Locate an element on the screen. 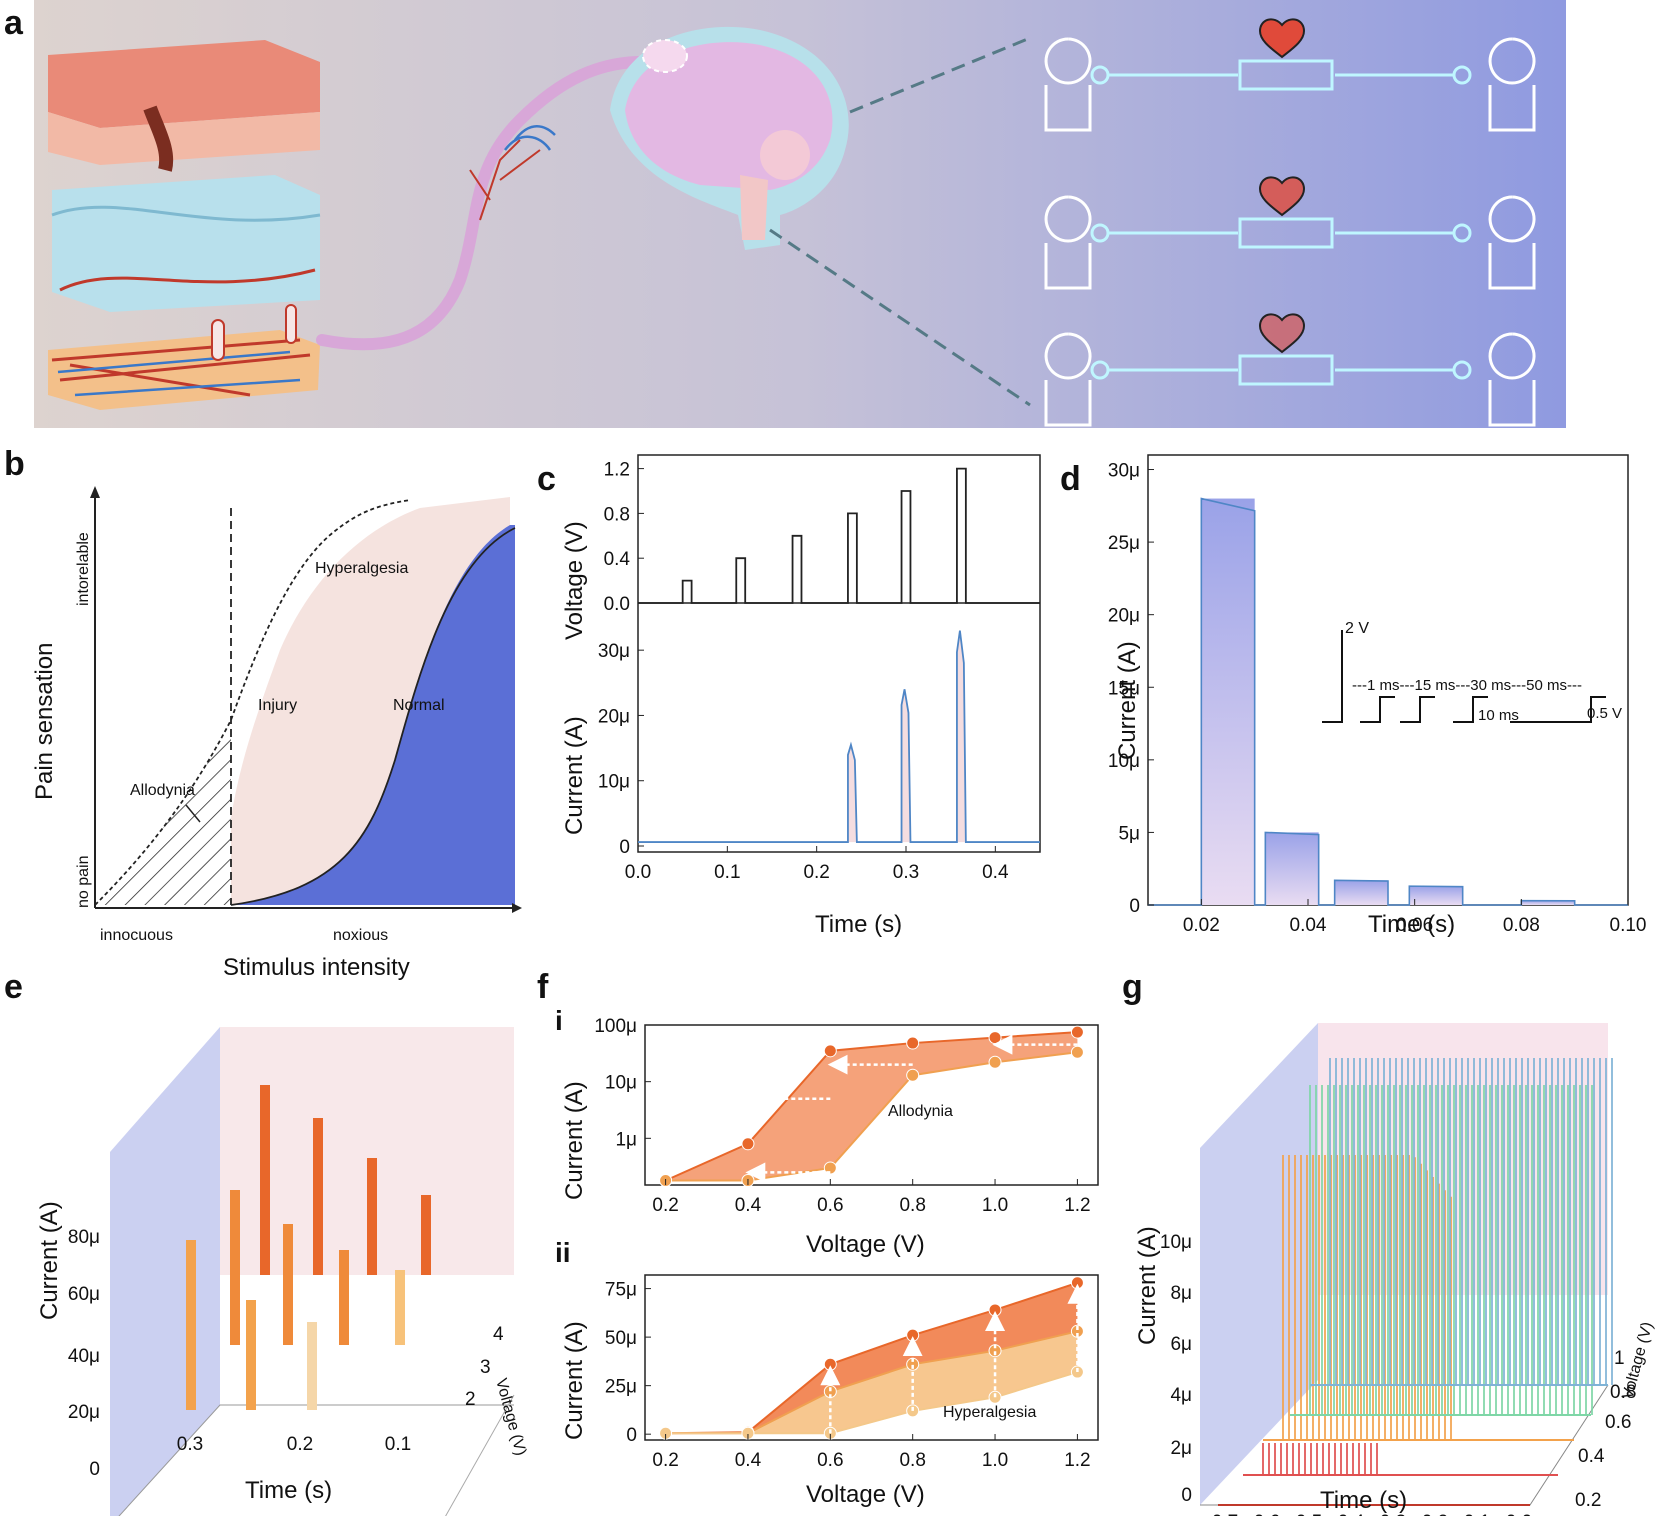  g-x-tick-label: 0.1 is located at coordinates (1477, 1514).